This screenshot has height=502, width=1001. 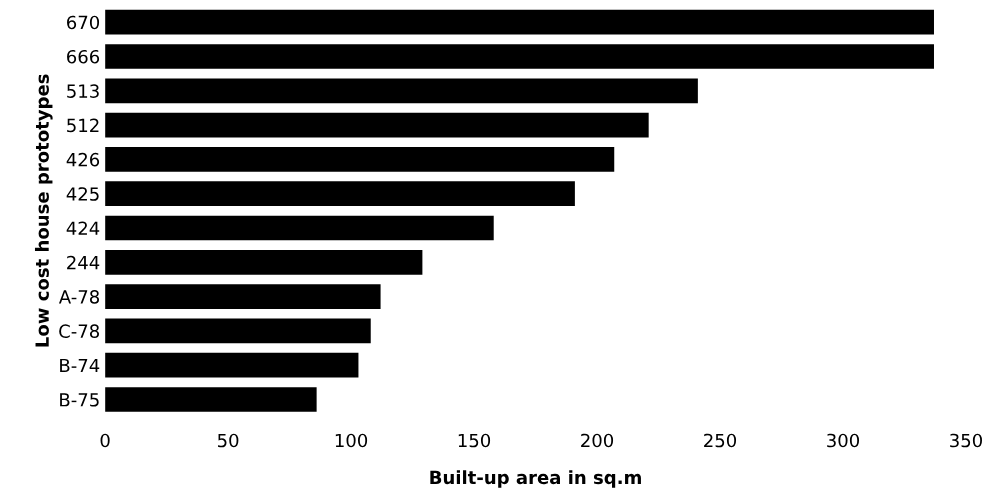 I want to click on y-tick-label: B-74, so click(x=80, y=365).